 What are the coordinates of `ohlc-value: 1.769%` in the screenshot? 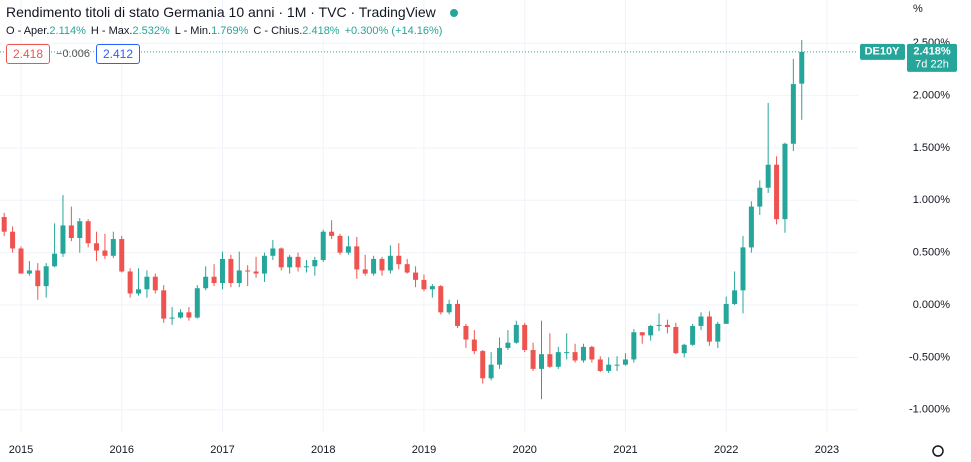 It's located at (230, 31).